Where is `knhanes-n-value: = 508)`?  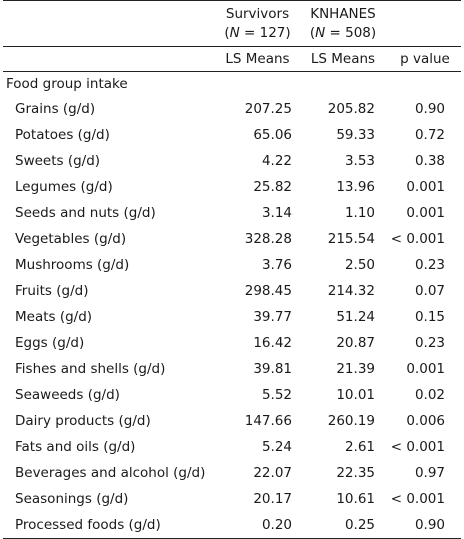
knhanes-n-value: = 508) is located at coordinates (351, 33).